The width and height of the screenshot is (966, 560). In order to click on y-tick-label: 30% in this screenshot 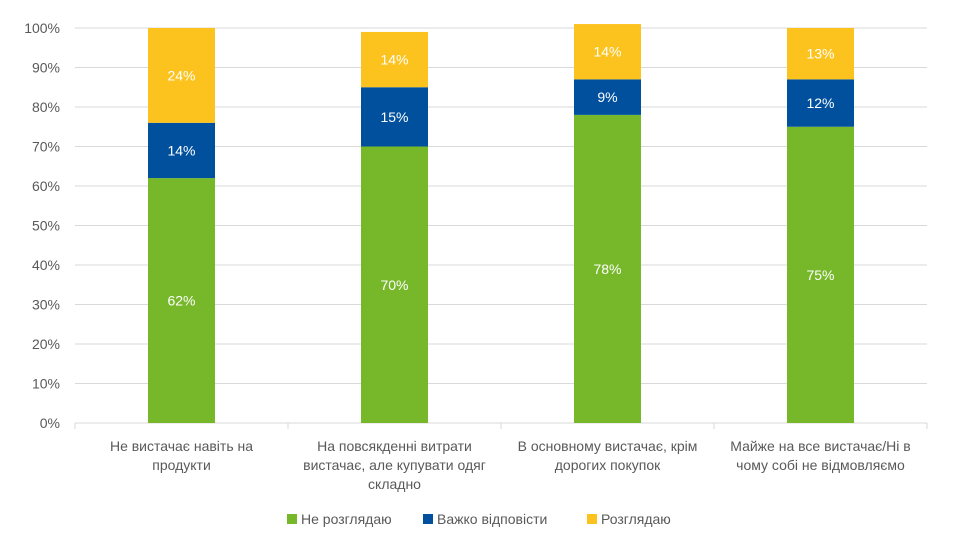, I will do `click(46, 305)`.